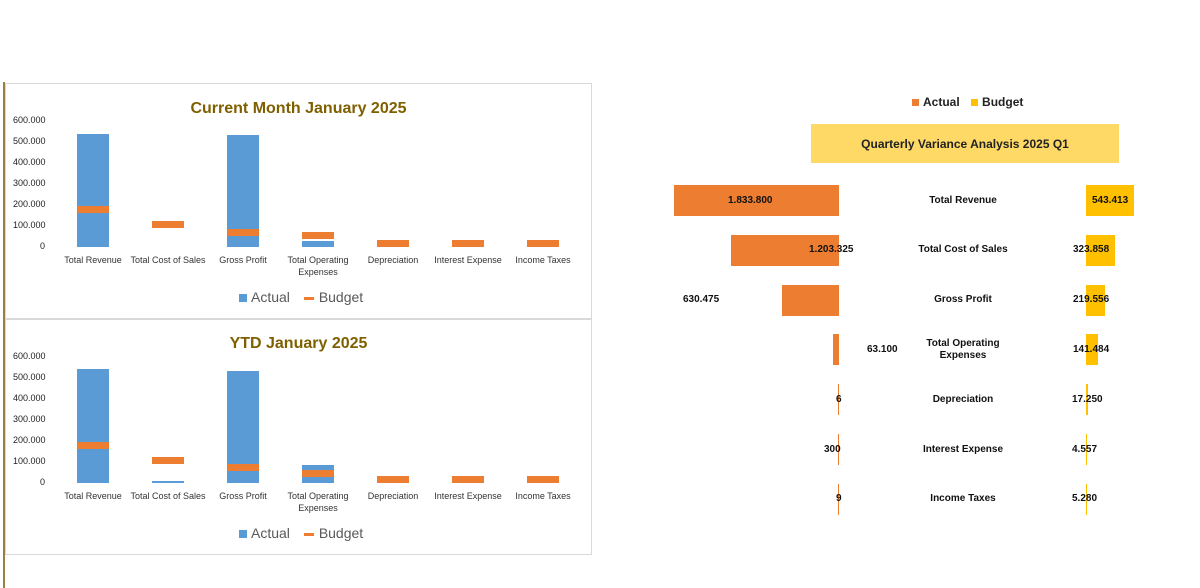  I want to click on category-label: Interest Expense, so click(963, 449).